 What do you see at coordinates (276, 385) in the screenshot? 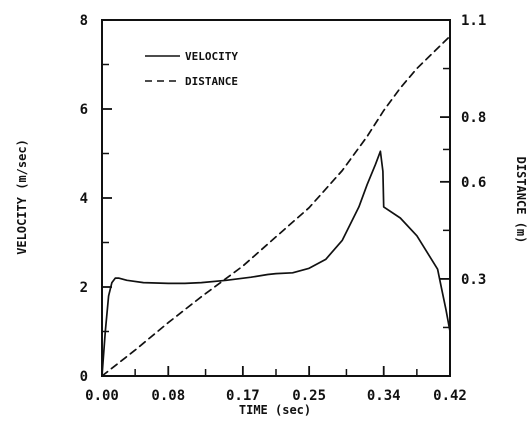
I see `x-axis-ticks: 0.00 0.08 0.17 0.25 0.34 0.42` at bounding box center [276, 385].